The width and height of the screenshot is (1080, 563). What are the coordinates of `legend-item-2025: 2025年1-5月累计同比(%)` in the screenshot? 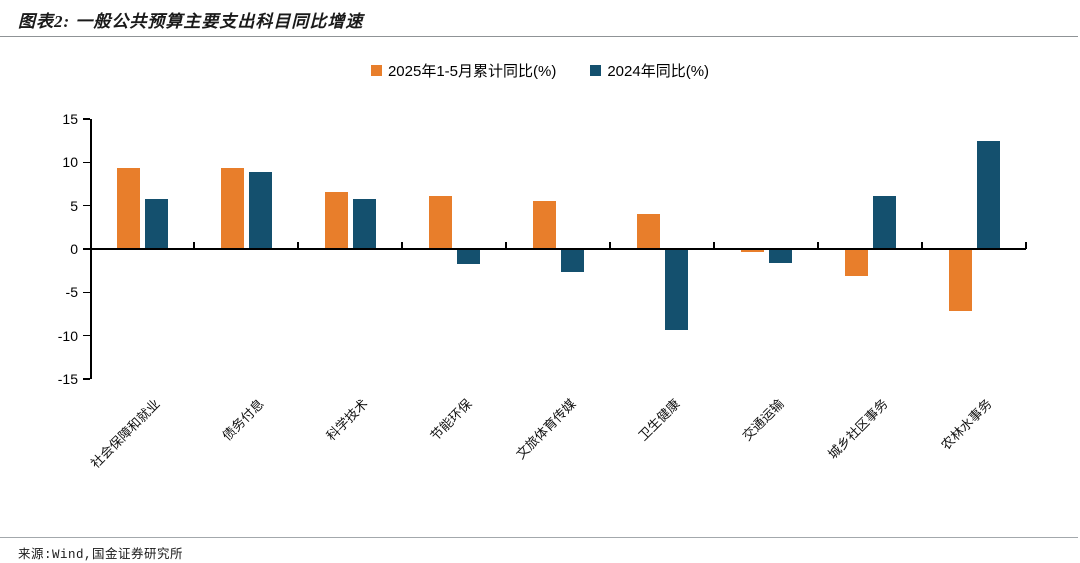 It's located at (463, 70).